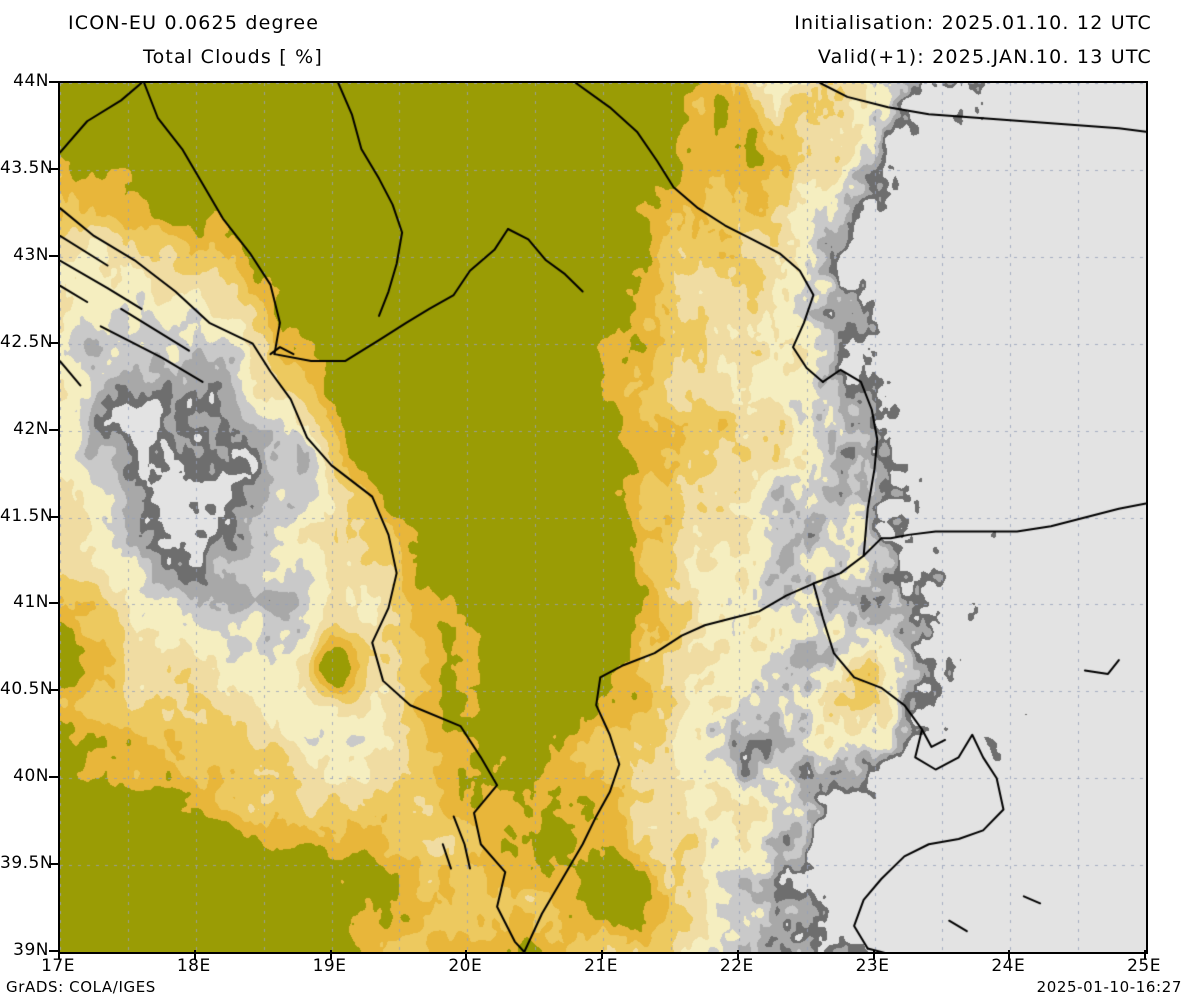 The height and width of the screenshot is (1000, 1200). I want to click on y-axis-tick-label: 39N, so click(31, 950).